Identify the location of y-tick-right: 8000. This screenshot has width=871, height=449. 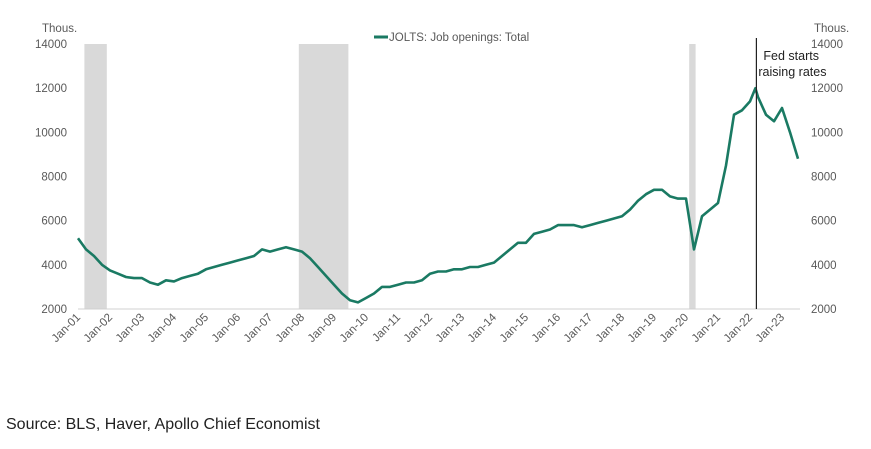
(824, 178).